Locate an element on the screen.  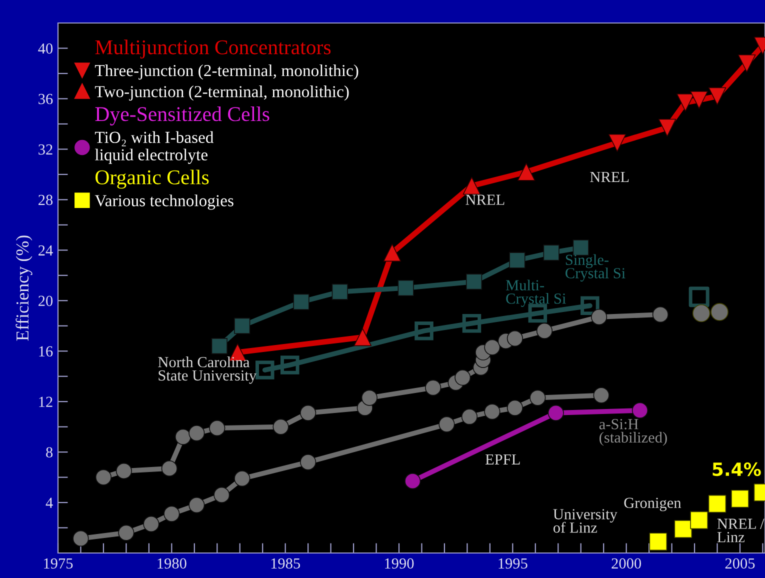
annotation: Organic Cells is located at coordinates (152, 179).